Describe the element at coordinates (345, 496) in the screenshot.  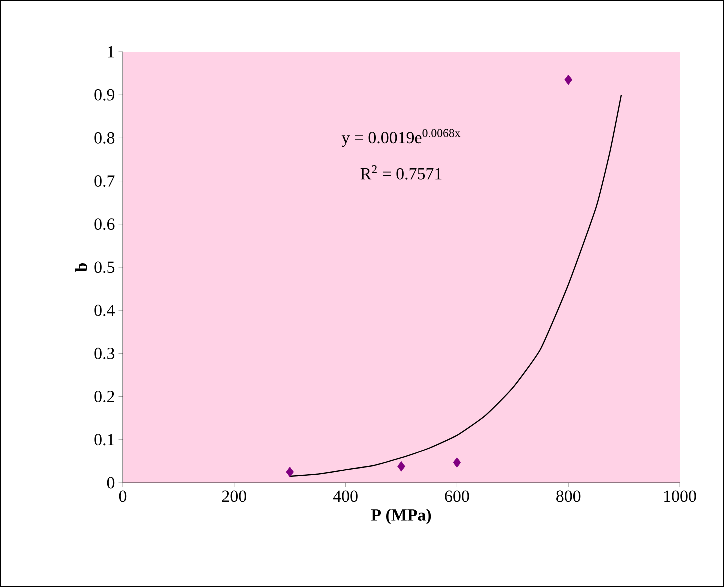
I see `x-tick-label: 400` at that location.